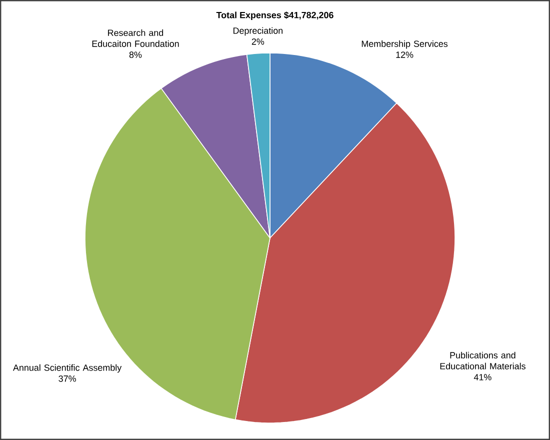 The image size is (550, 440). What do you see at coordinates (67, 368) in the screenshot?
I see `slice-label: Annual Scientific Assembly` at bounding box center [67, 368].